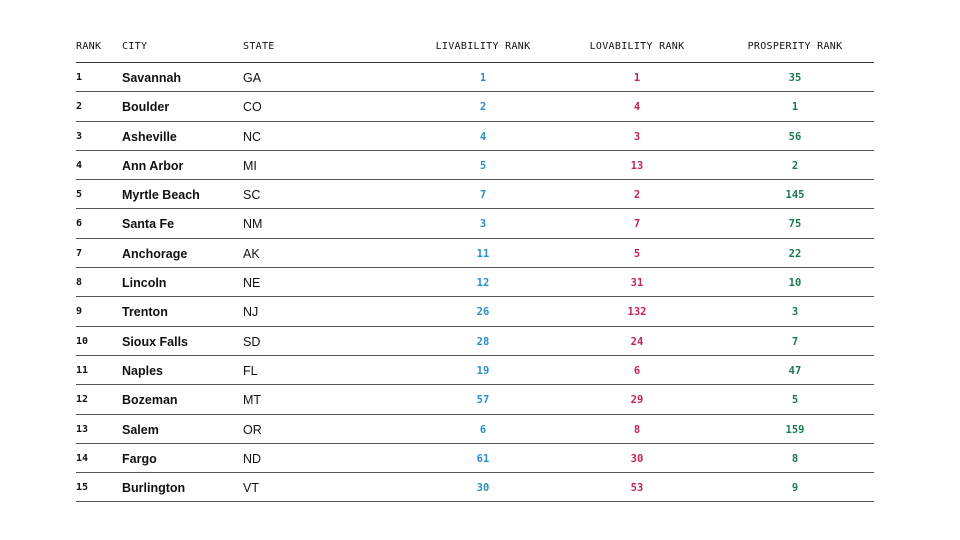  Describe the element at coordinates (150, 400) in the screenshot. I see `city-cell: Bozeman` at that location.